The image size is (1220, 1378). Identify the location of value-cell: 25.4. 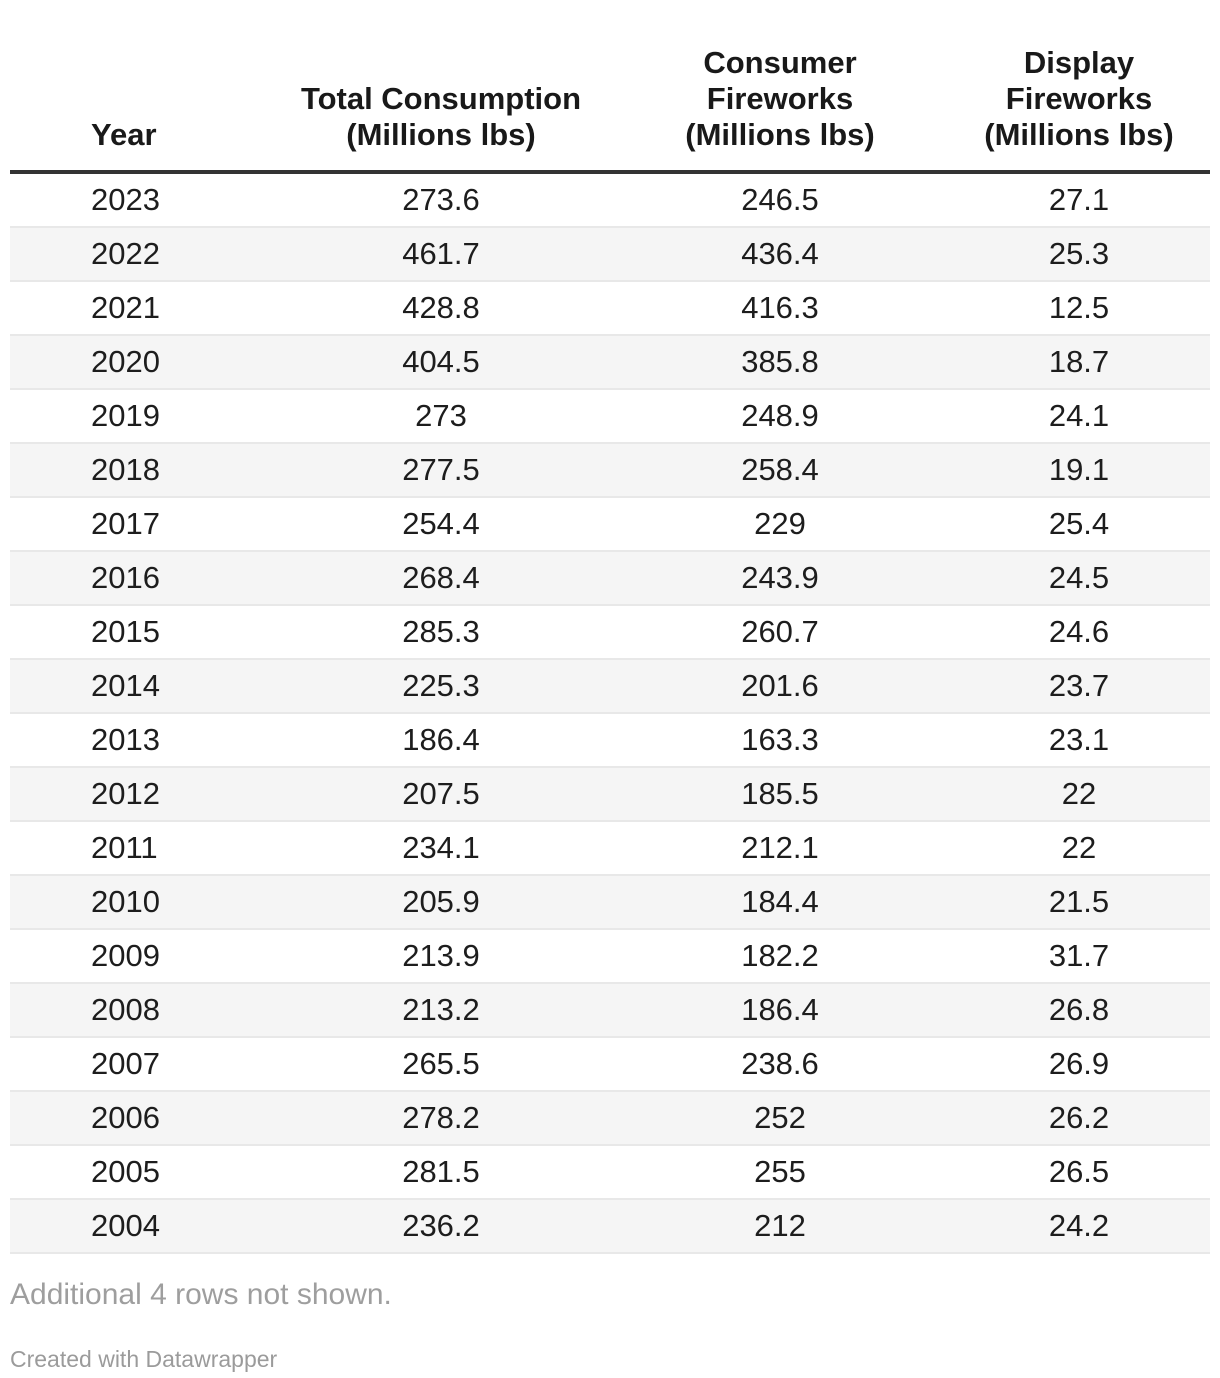
(1079, 524).